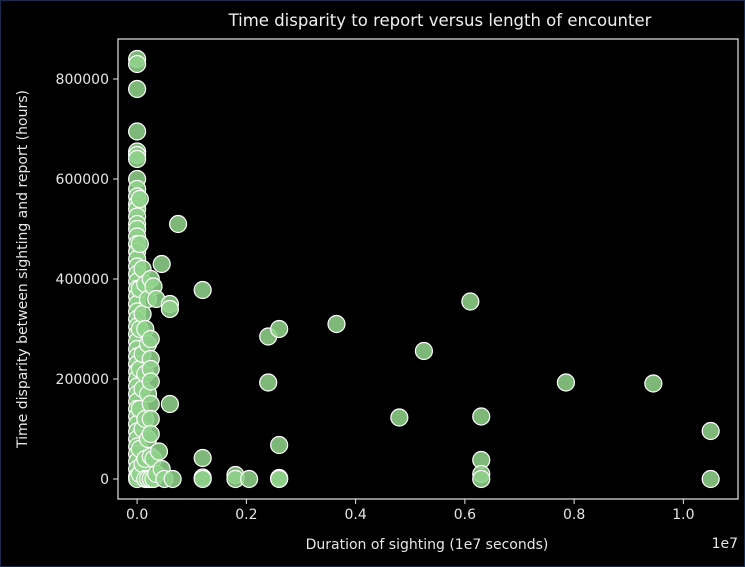  Describe the element at coordinates (246, 515) in the screenshot. I see `x-tick-label: 0.2` at that location.